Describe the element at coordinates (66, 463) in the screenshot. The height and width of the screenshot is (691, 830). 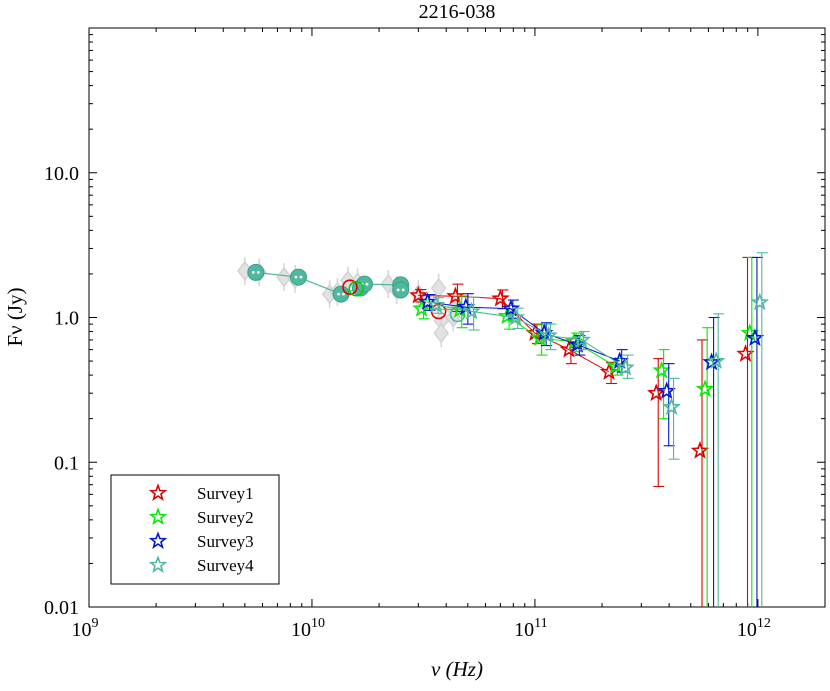
I see `y-tick-label: 0.1` at that location.